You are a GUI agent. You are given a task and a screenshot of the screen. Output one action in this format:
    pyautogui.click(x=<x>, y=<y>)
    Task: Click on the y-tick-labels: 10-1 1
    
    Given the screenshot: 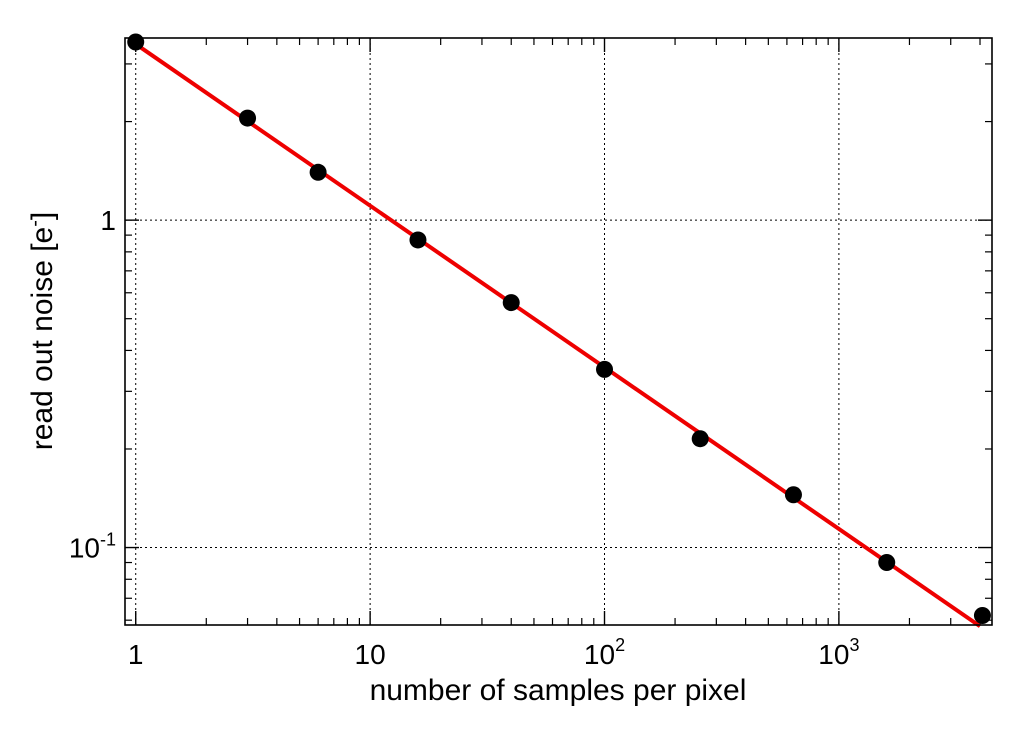 What is the action you would take?
    pyautogui.click(x=92, y=384)
    